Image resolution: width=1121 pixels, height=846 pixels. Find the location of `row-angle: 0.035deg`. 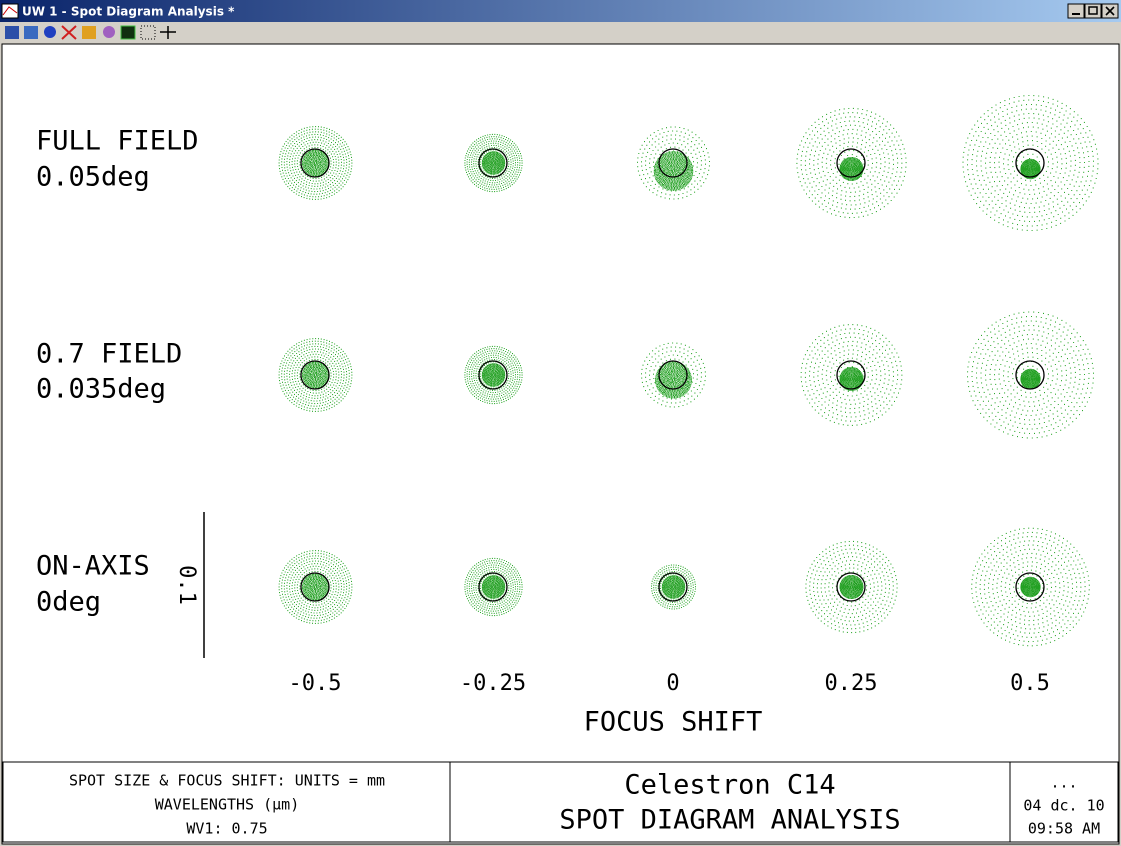

row-angle: 0.035deg is located at coordinates (101, 389).